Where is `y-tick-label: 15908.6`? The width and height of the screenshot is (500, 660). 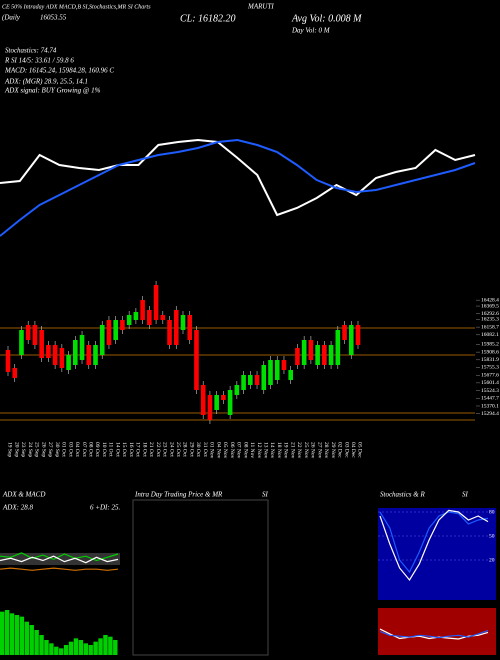
y-tick-label: 15908.6 is located at coordinates (490, 352).